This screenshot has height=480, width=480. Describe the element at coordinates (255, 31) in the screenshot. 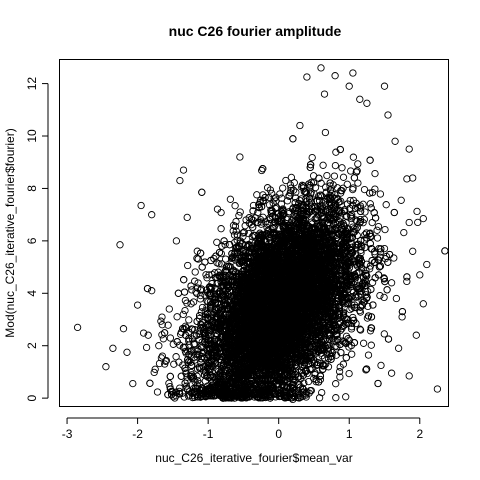

I see `chart-title: nuc C26 fourier amplitude` at that location.